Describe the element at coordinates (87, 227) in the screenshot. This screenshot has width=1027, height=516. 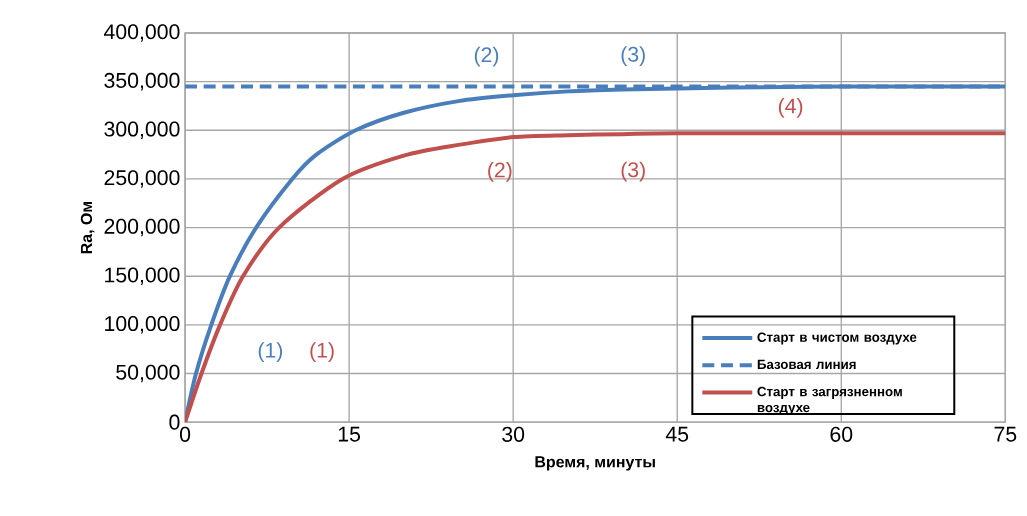
I see `y-axis-title: Ra, Ом` at that location.